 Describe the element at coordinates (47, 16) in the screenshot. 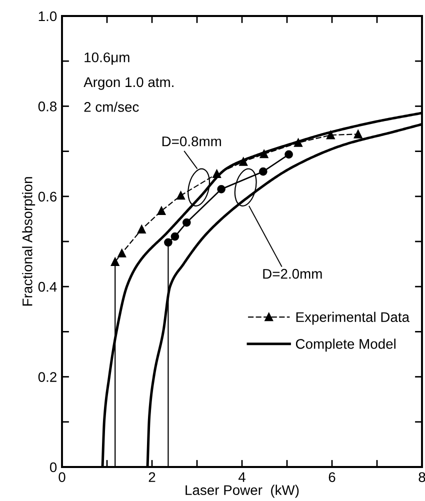

I see `y-tick-label: 1.0` at that location.